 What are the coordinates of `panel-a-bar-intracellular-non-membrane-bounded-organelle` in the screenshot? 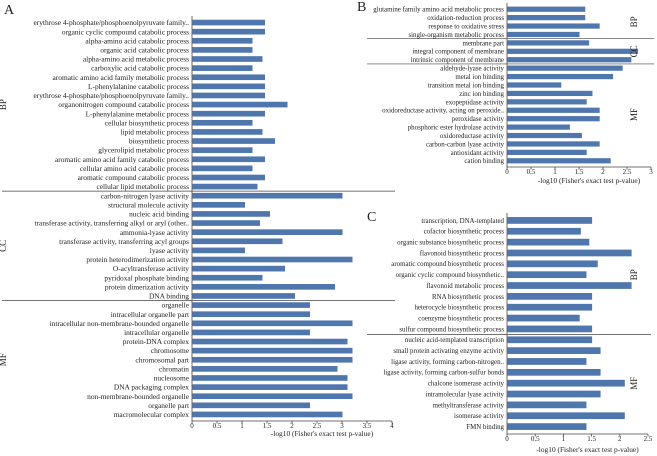 It's located at (272, 323).